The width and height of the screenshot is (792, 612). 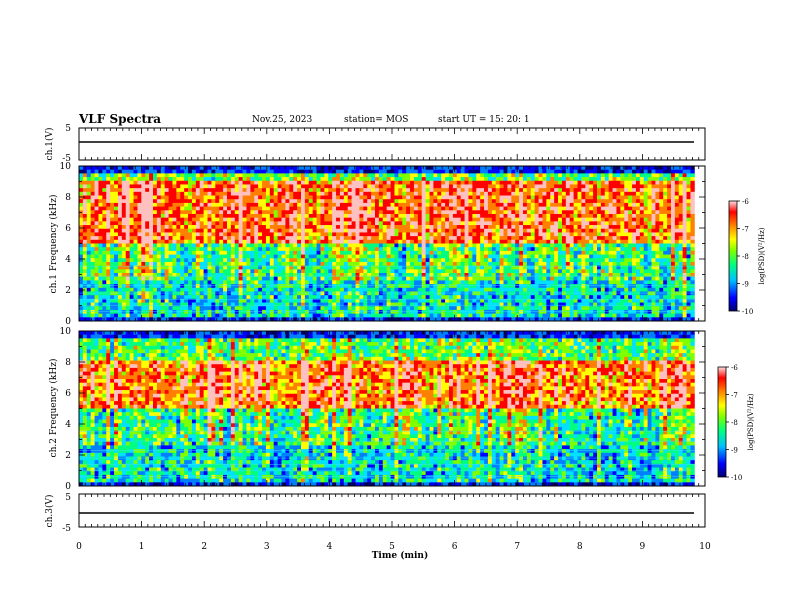 I want to click on ch1-colorbar: -6 -7 -8 -9 -10 log(PSD)(V²/Hz), so click(x=747, y=257).